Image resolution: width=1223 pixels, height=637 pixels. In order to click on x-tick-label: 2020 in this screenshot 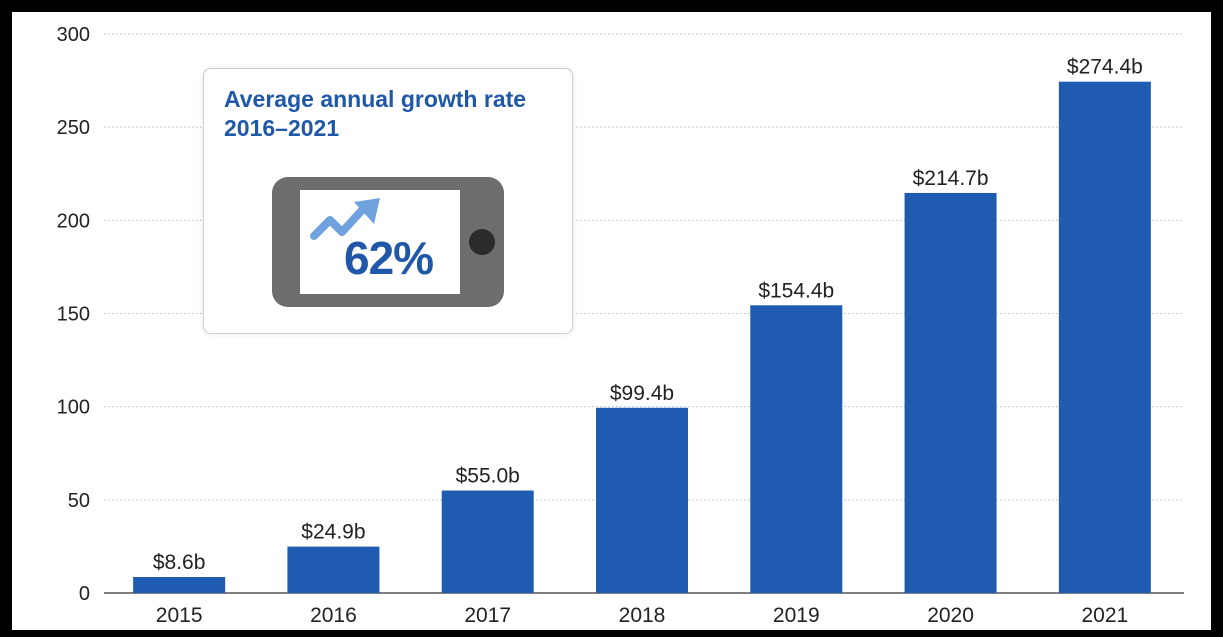, I will do `click(950, 615)`.